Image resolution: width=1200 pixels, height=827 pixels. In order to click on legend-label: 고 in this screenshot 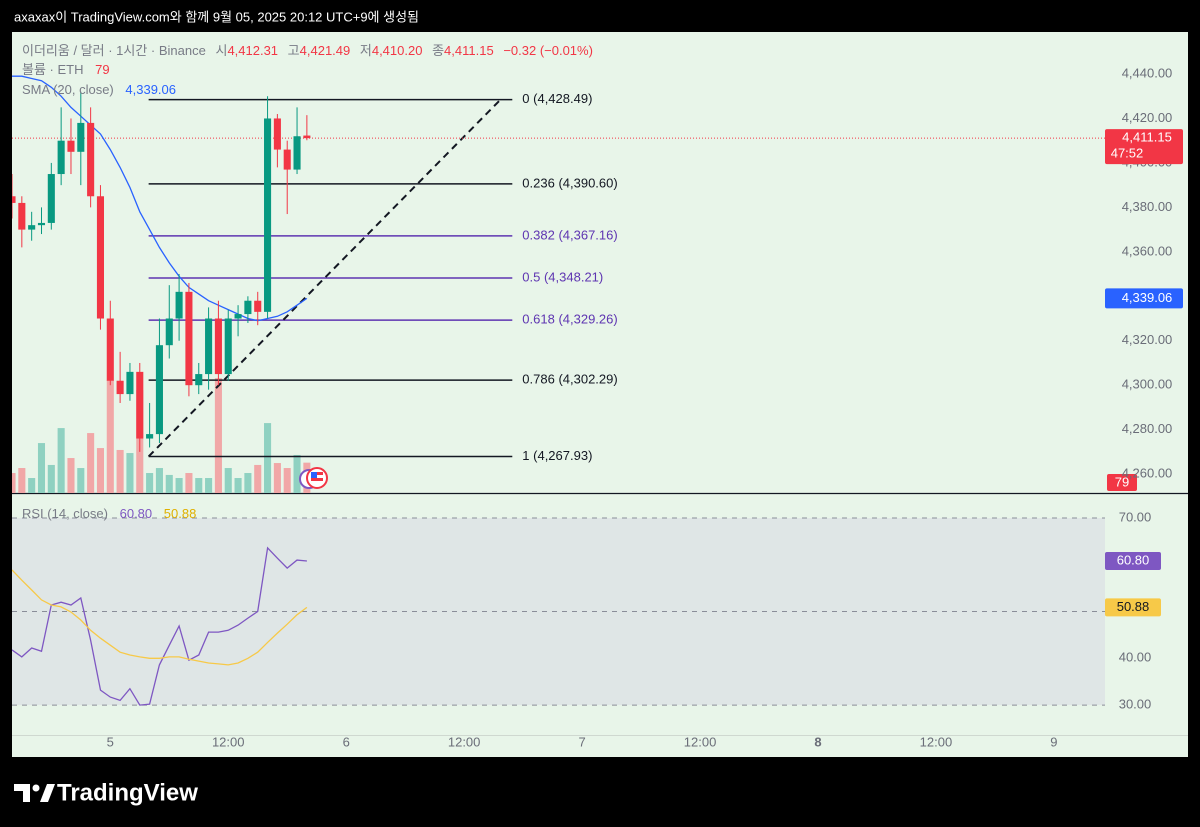, I will do `click(294, 50)`.